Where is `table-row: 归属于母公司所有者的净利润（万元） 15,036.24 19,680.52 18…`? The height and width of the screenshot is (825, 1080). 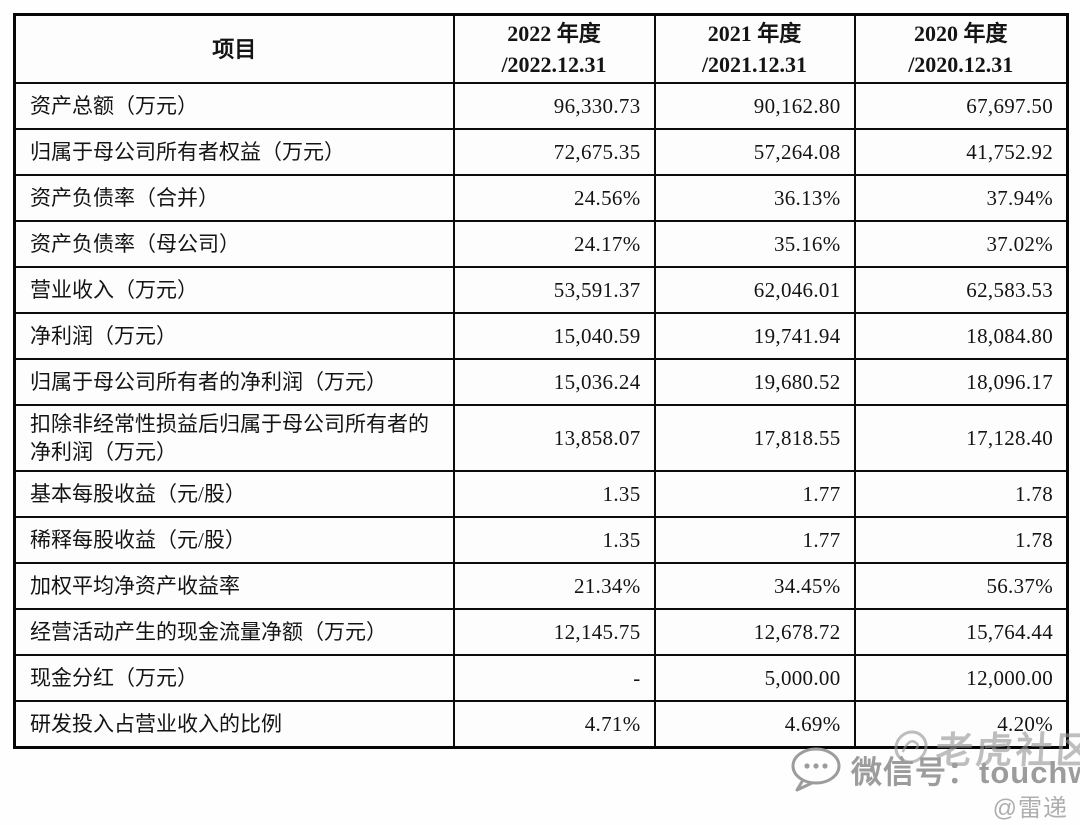
table-row: 归属于母公司所有者的净利润（万元） 15,036.24 19,680.52 18… is located at coordinates (541, 382).